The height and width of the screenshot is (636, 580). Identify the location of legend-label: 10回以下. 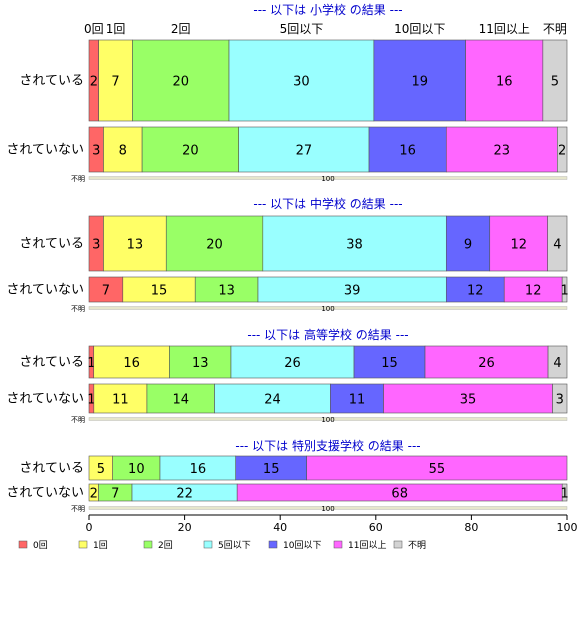
(302, 545).